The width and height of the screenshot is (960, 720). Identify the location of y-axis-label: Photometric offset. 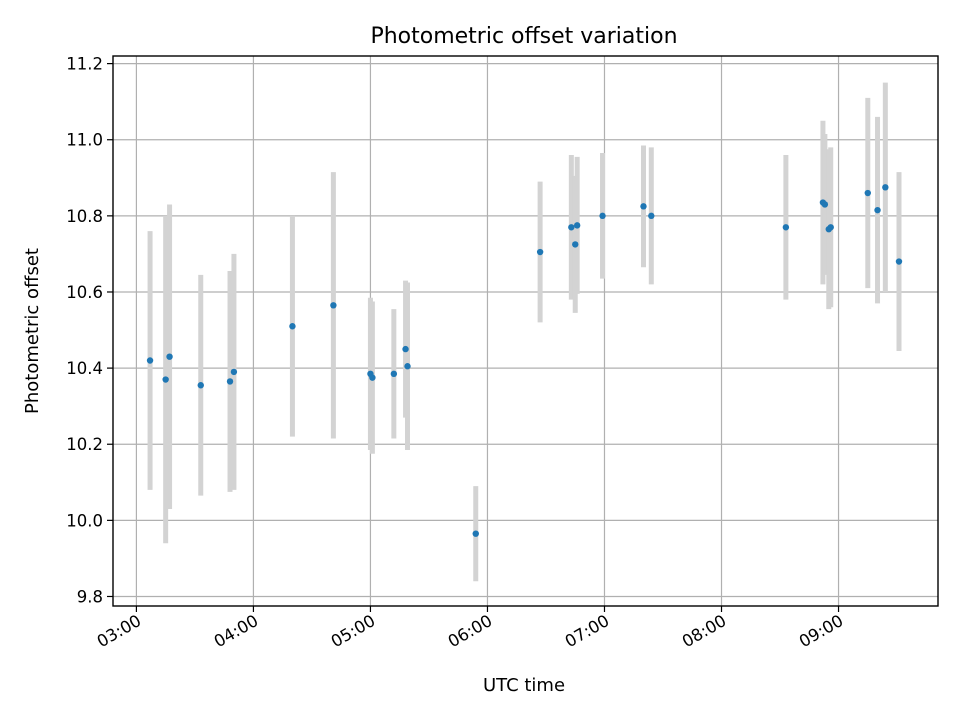
(32, 331).